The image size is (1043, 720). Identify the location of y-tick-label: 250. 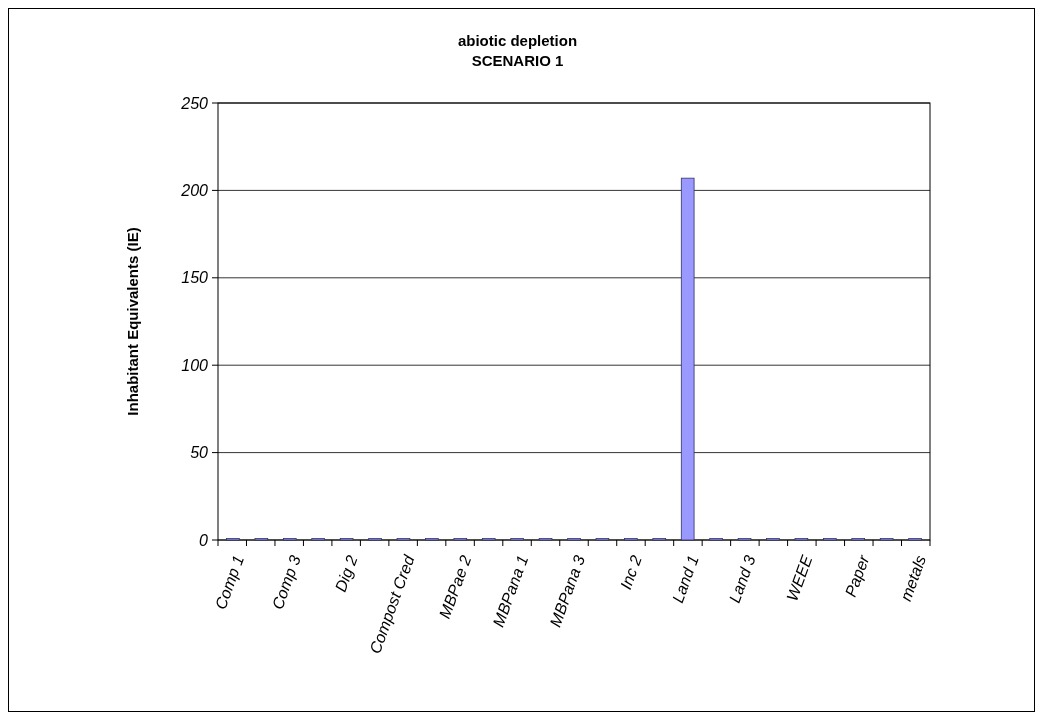
(194, 103).